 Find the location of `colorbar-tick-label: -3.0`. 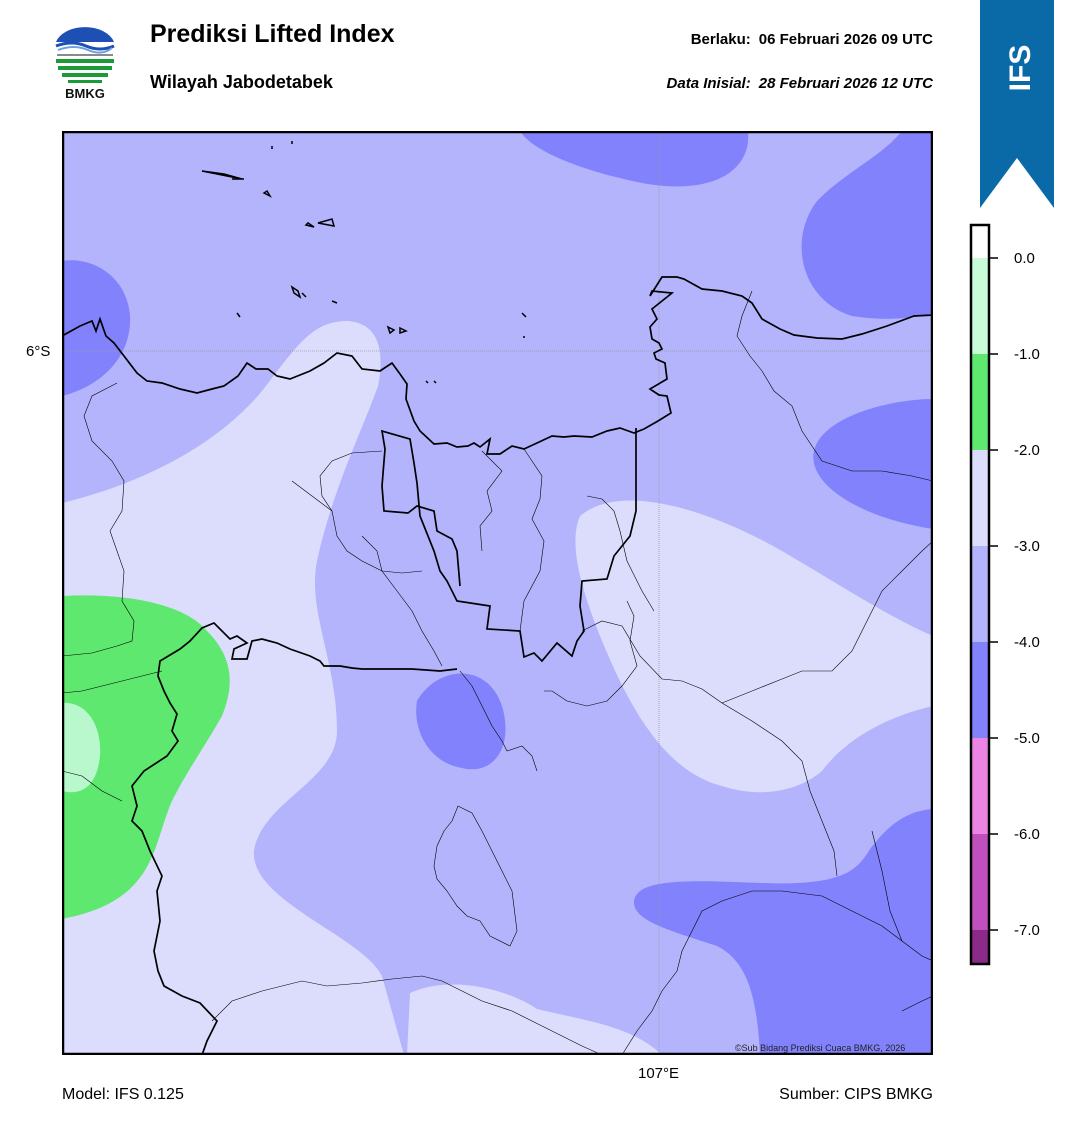

colorbar-tick-label: -3.0 is located at coordinates (1027, 546).